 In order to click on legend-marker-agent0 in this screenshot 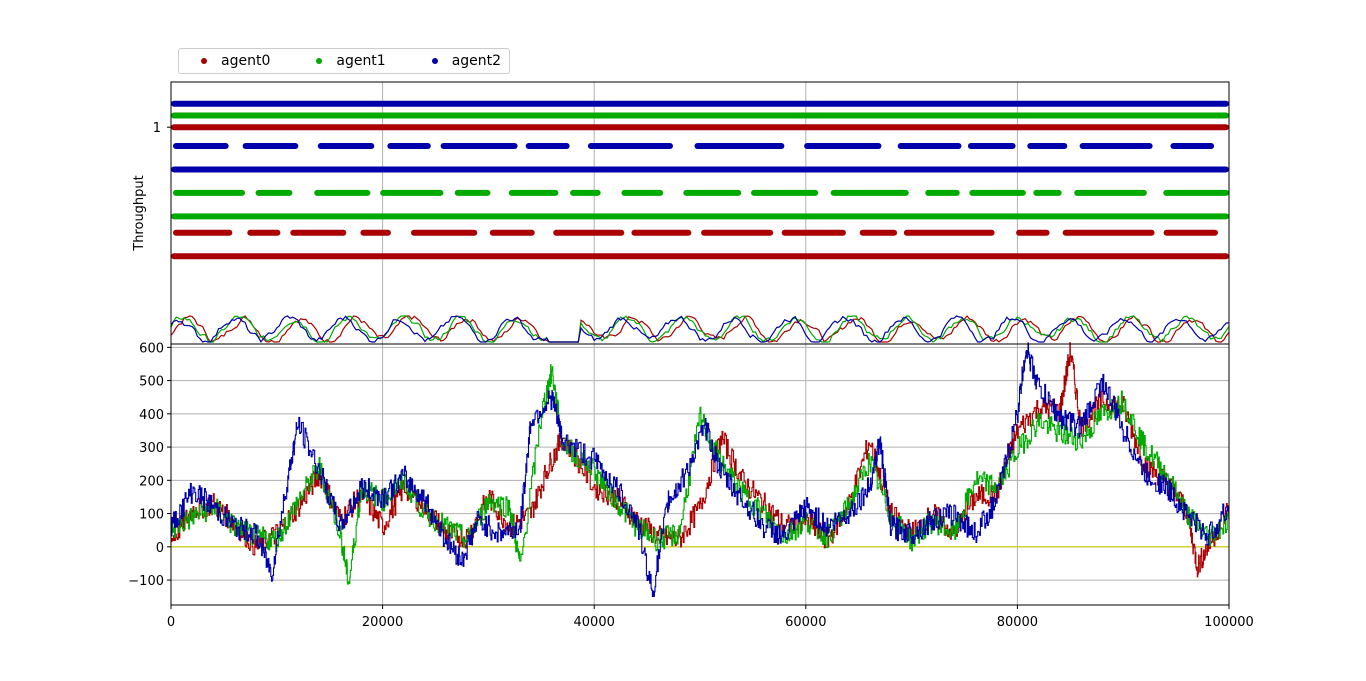, I will do `click(204, 61)`.